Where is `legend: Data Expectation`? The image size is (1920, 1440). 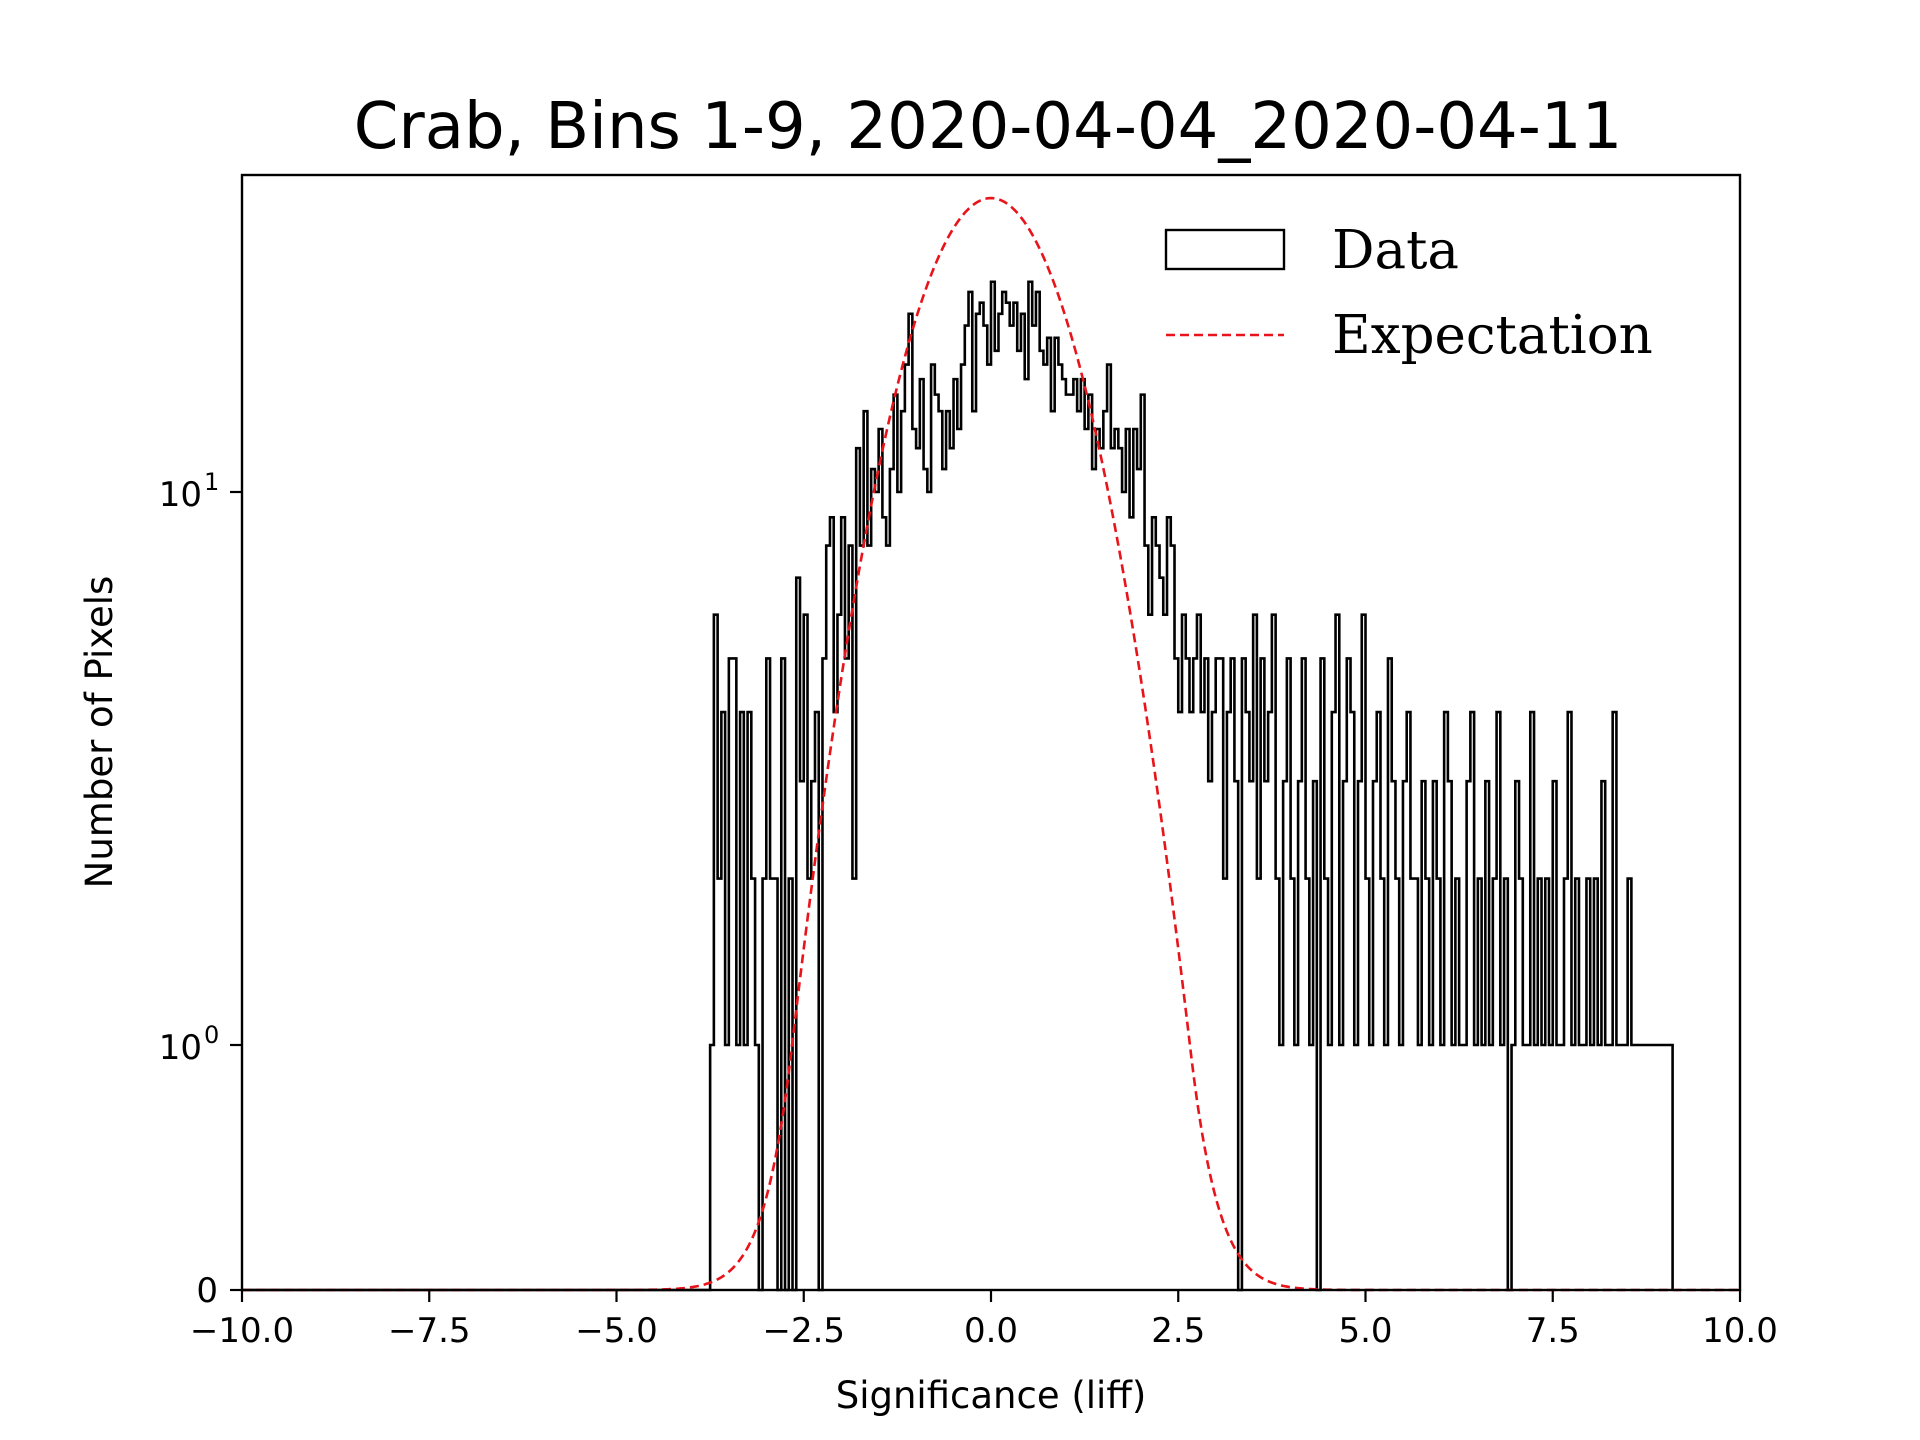
legend: Data Expectation is located at coordinates (1408, 293).